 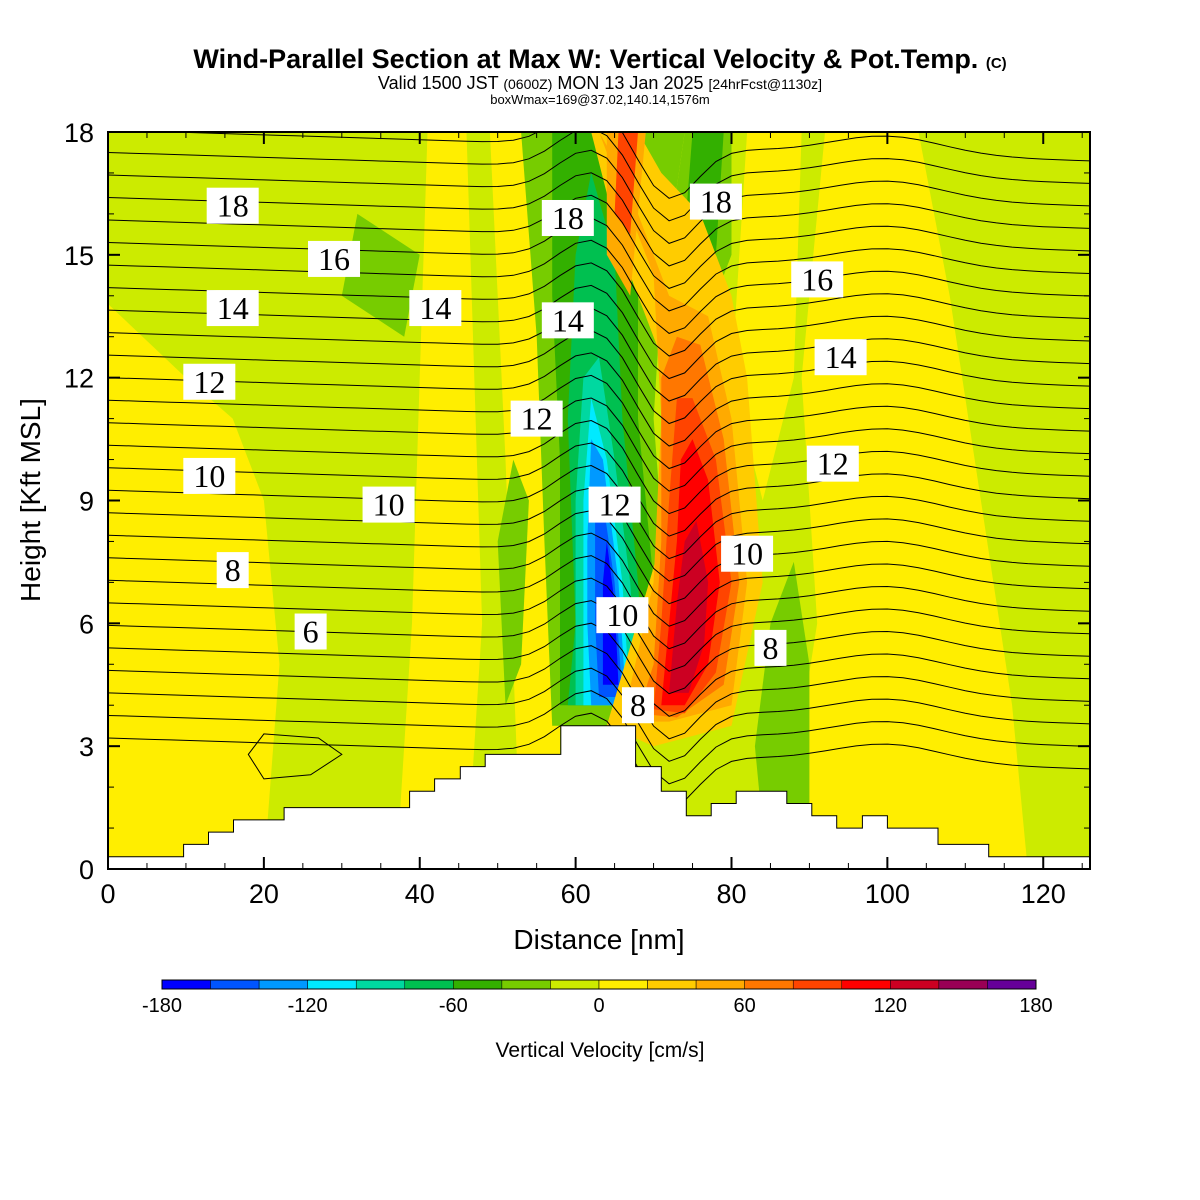 I want to click on y-axis-label: Height [Kft MSL], so click(x=30, y=500).